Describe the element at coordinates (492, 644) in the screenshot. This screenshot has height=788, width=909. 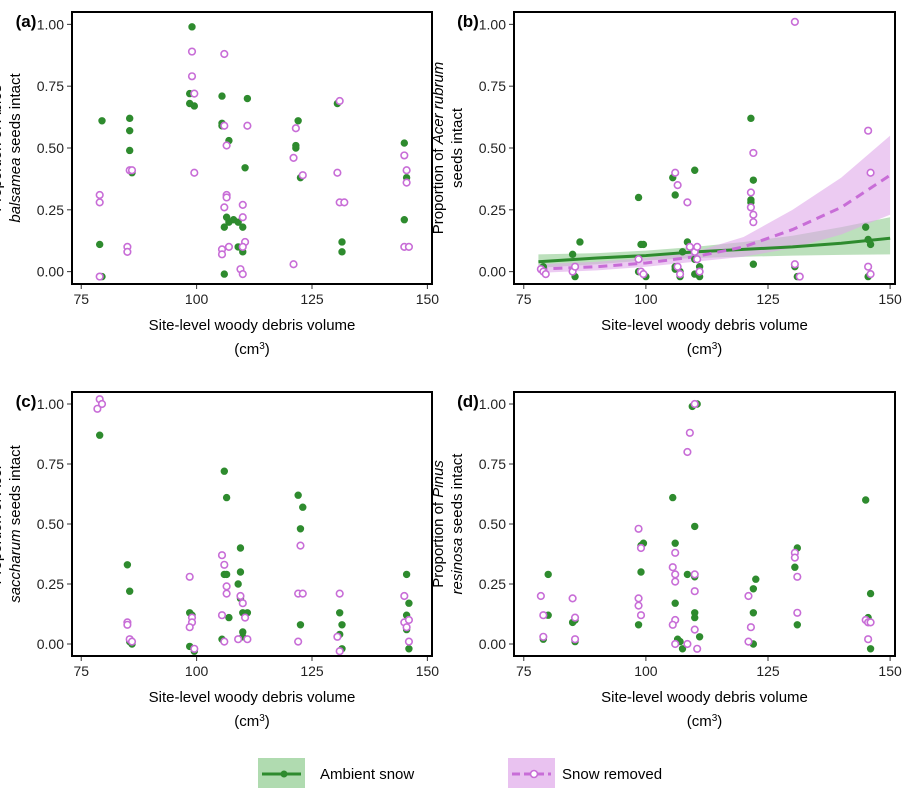
I see `y-tick-label: 0.00` at that location.